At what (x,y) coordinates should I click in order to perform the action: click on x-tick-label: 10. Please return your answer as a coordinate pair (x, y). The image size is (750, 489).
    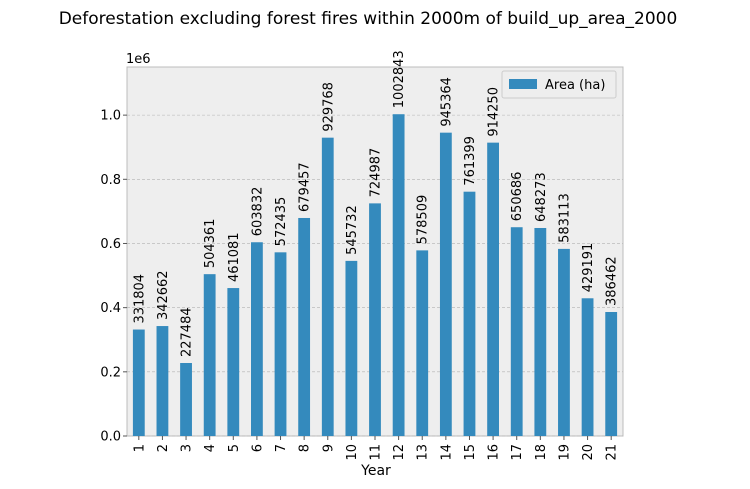
    Looking at the image, I should click on (352, 452).